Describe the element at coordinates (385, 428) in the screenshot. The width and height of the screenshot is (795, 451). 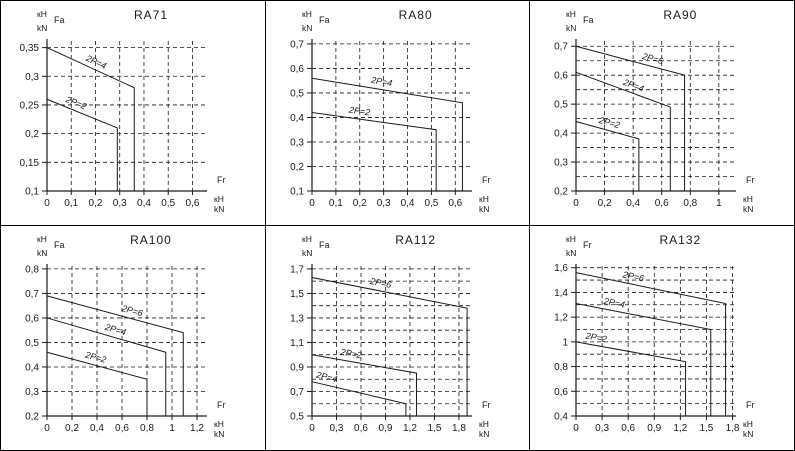
I see `x-tick-label: 0,9` at that location.